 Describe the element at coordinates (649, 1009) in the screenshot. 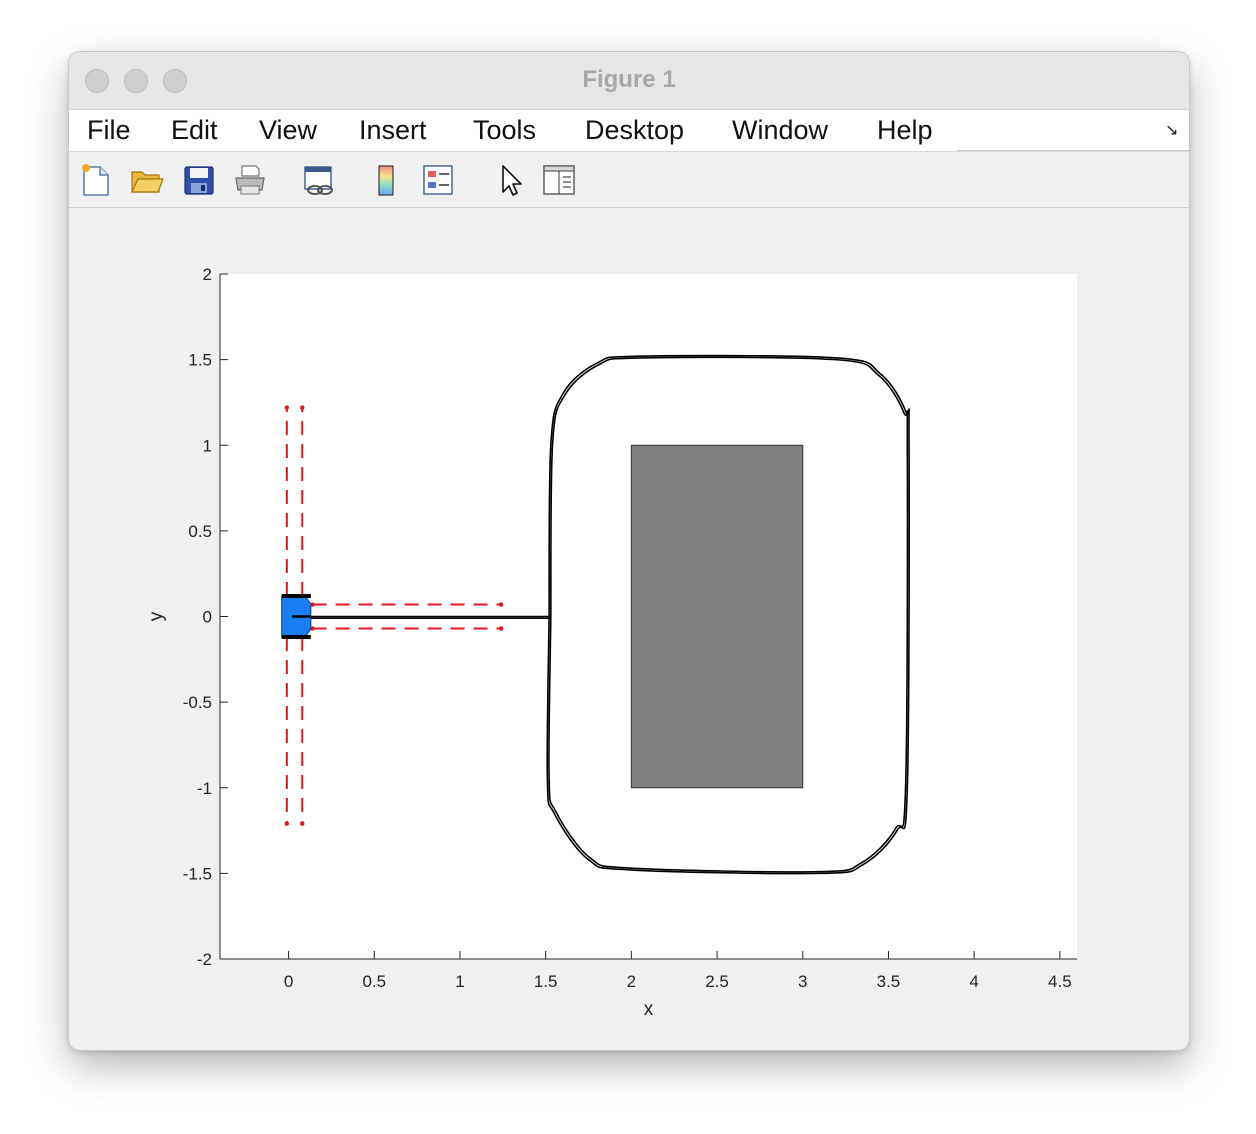

I see `x-axis-label: x` at that location.